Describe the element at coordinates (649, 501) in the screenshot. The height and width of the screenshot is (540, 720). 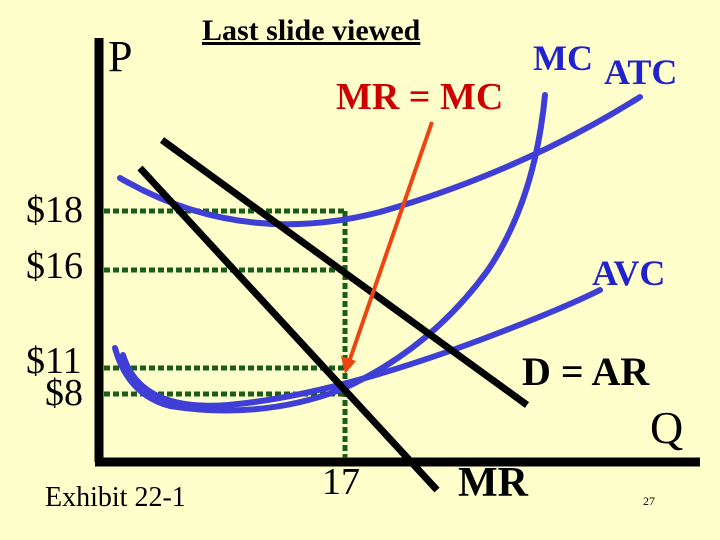
I see `page-number: 27` at that location.